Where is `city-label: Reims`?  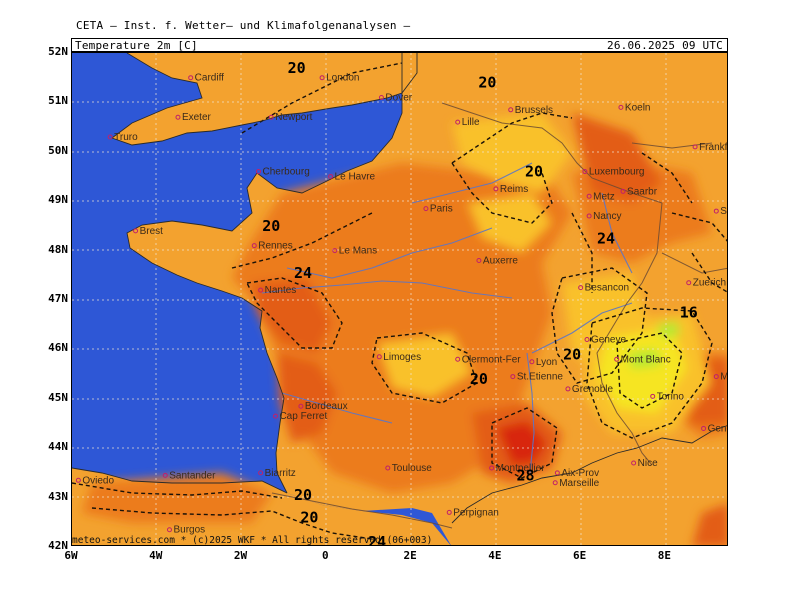 city-label: Reims is located at coordinates (514, 189).